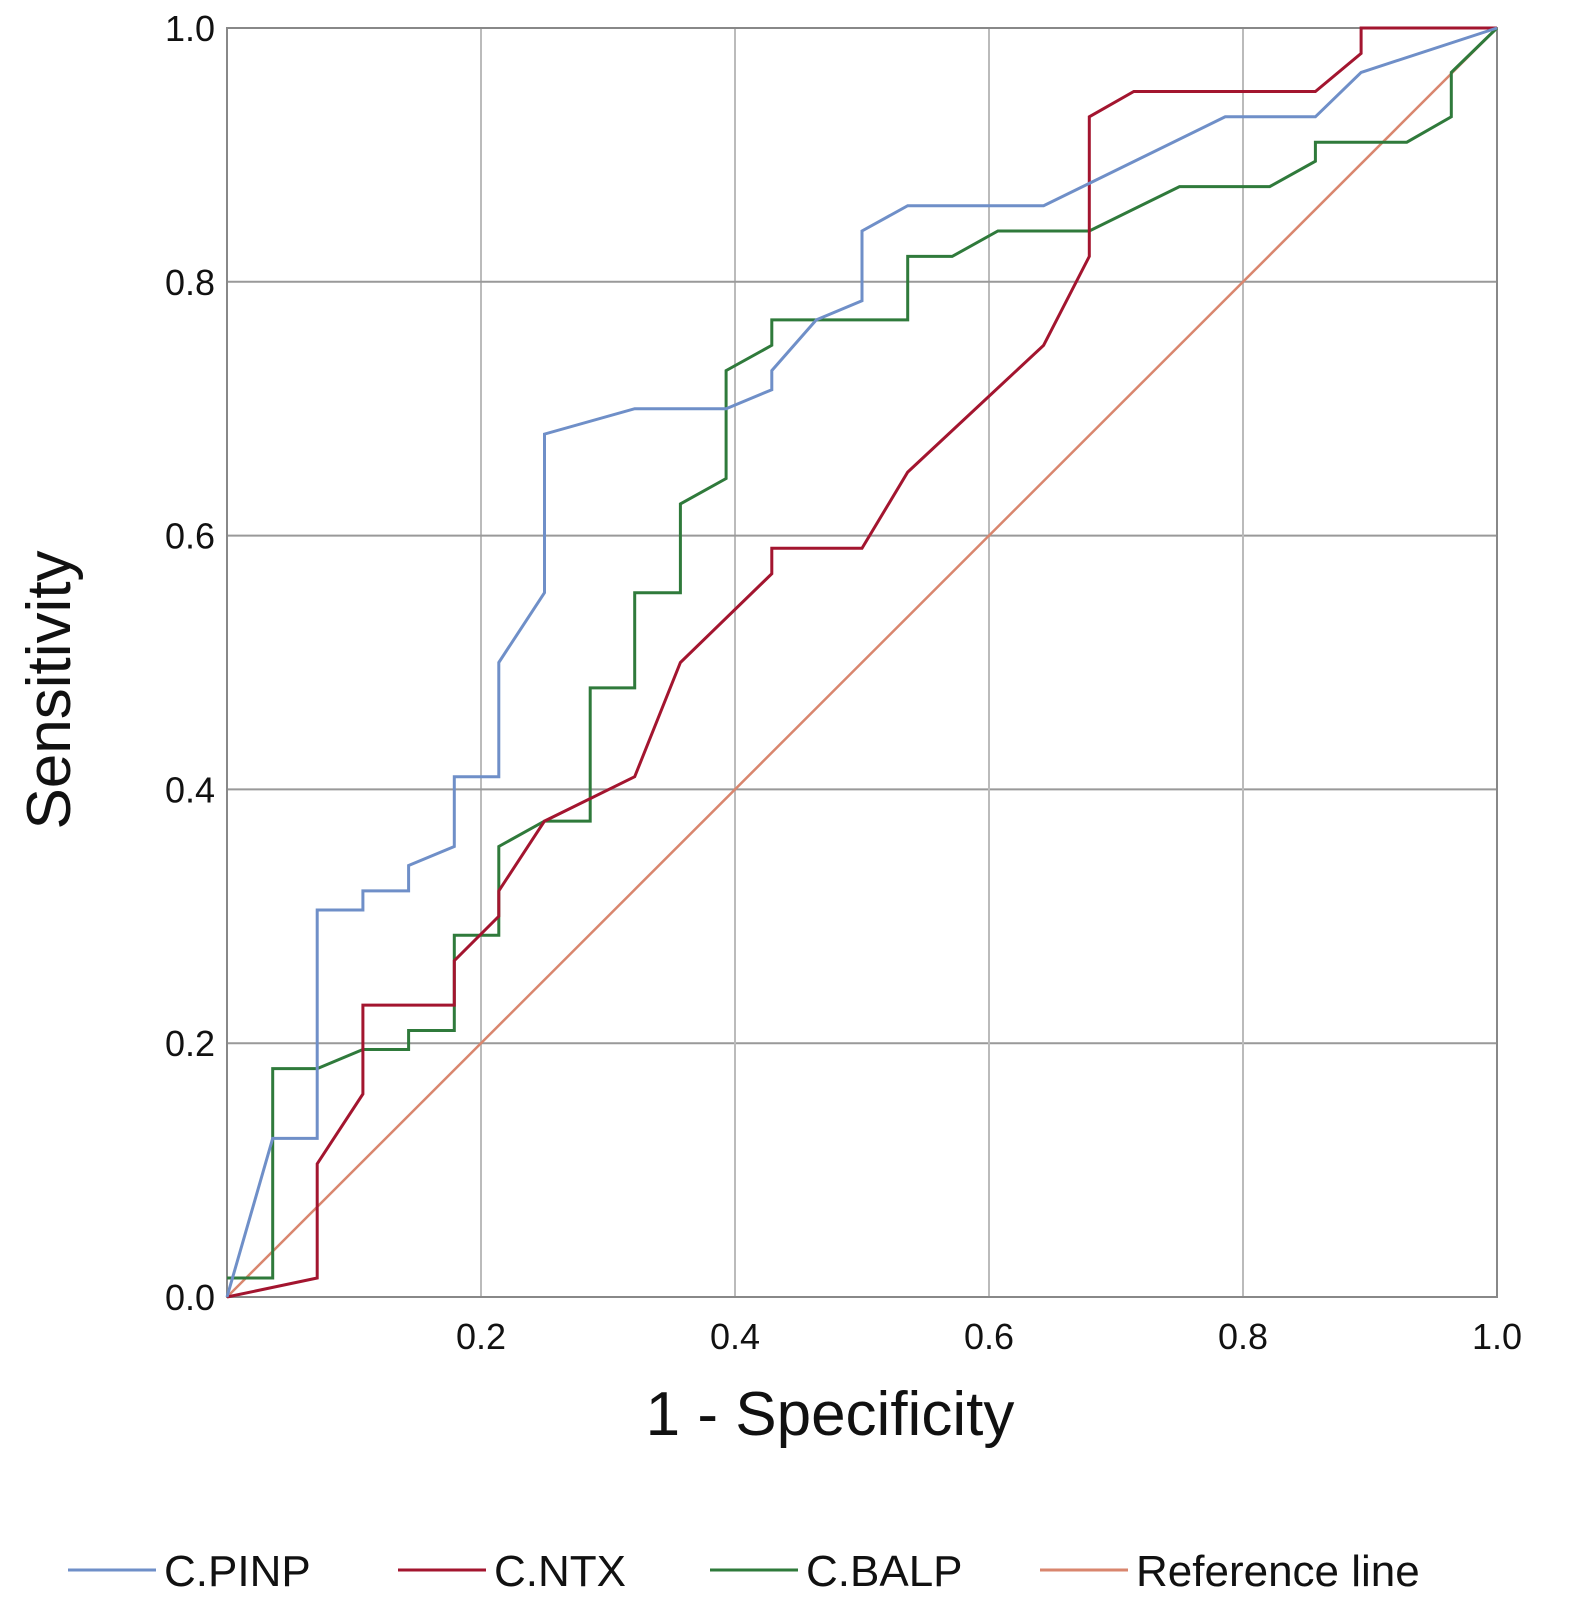  Describe the element at coordinates (237, 1571) in the screenshot. I see `legend-label: C.PINP` at that location.